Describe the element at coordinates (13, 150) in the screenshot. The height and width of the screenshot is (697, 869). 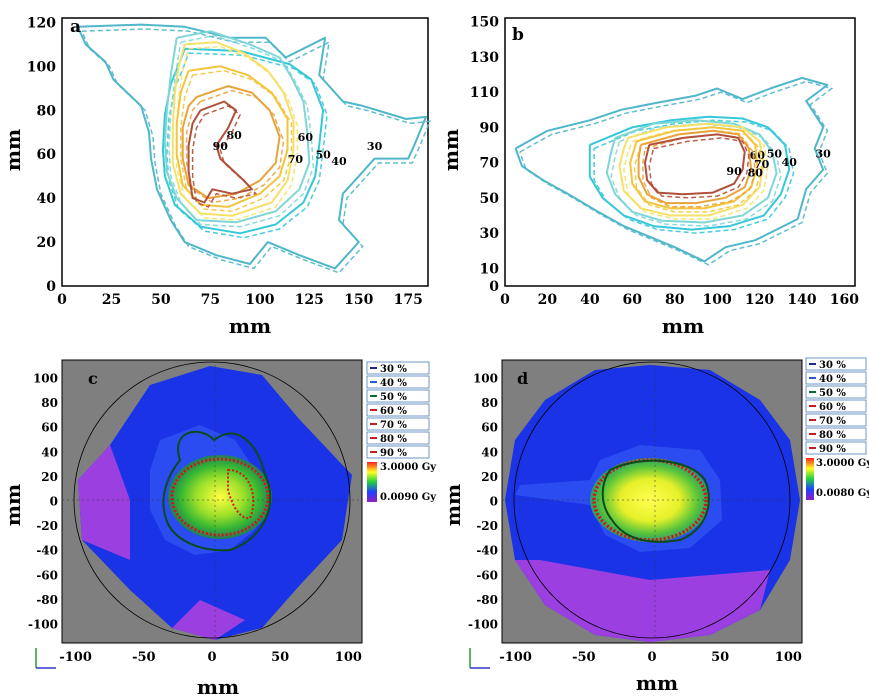
I see `panel-a-y-axis-label: mm` at that location.